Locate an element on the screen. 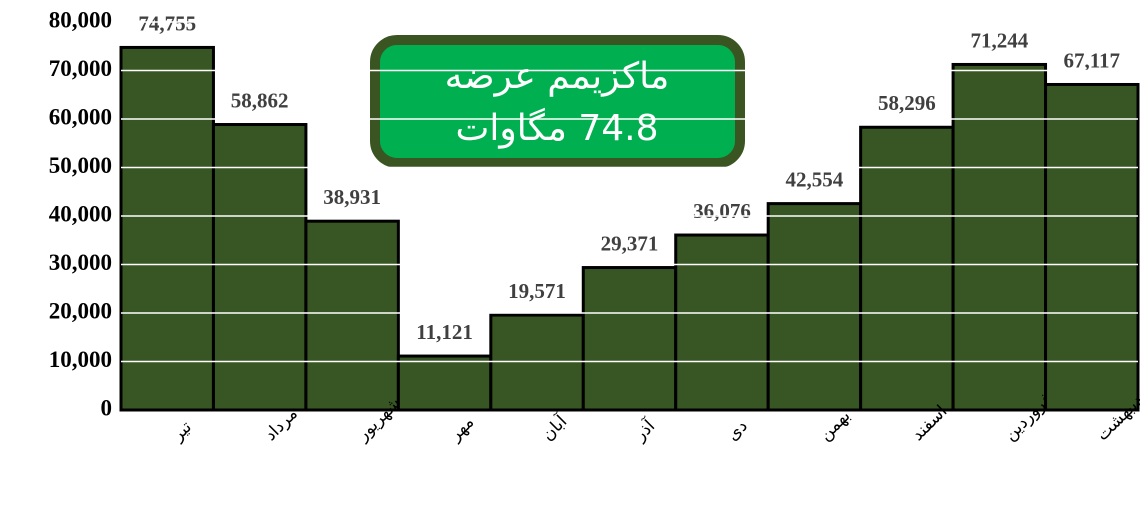 The image size is (1140, 505). y-tick-label: 40,000 is located at coordinates (80, 213).